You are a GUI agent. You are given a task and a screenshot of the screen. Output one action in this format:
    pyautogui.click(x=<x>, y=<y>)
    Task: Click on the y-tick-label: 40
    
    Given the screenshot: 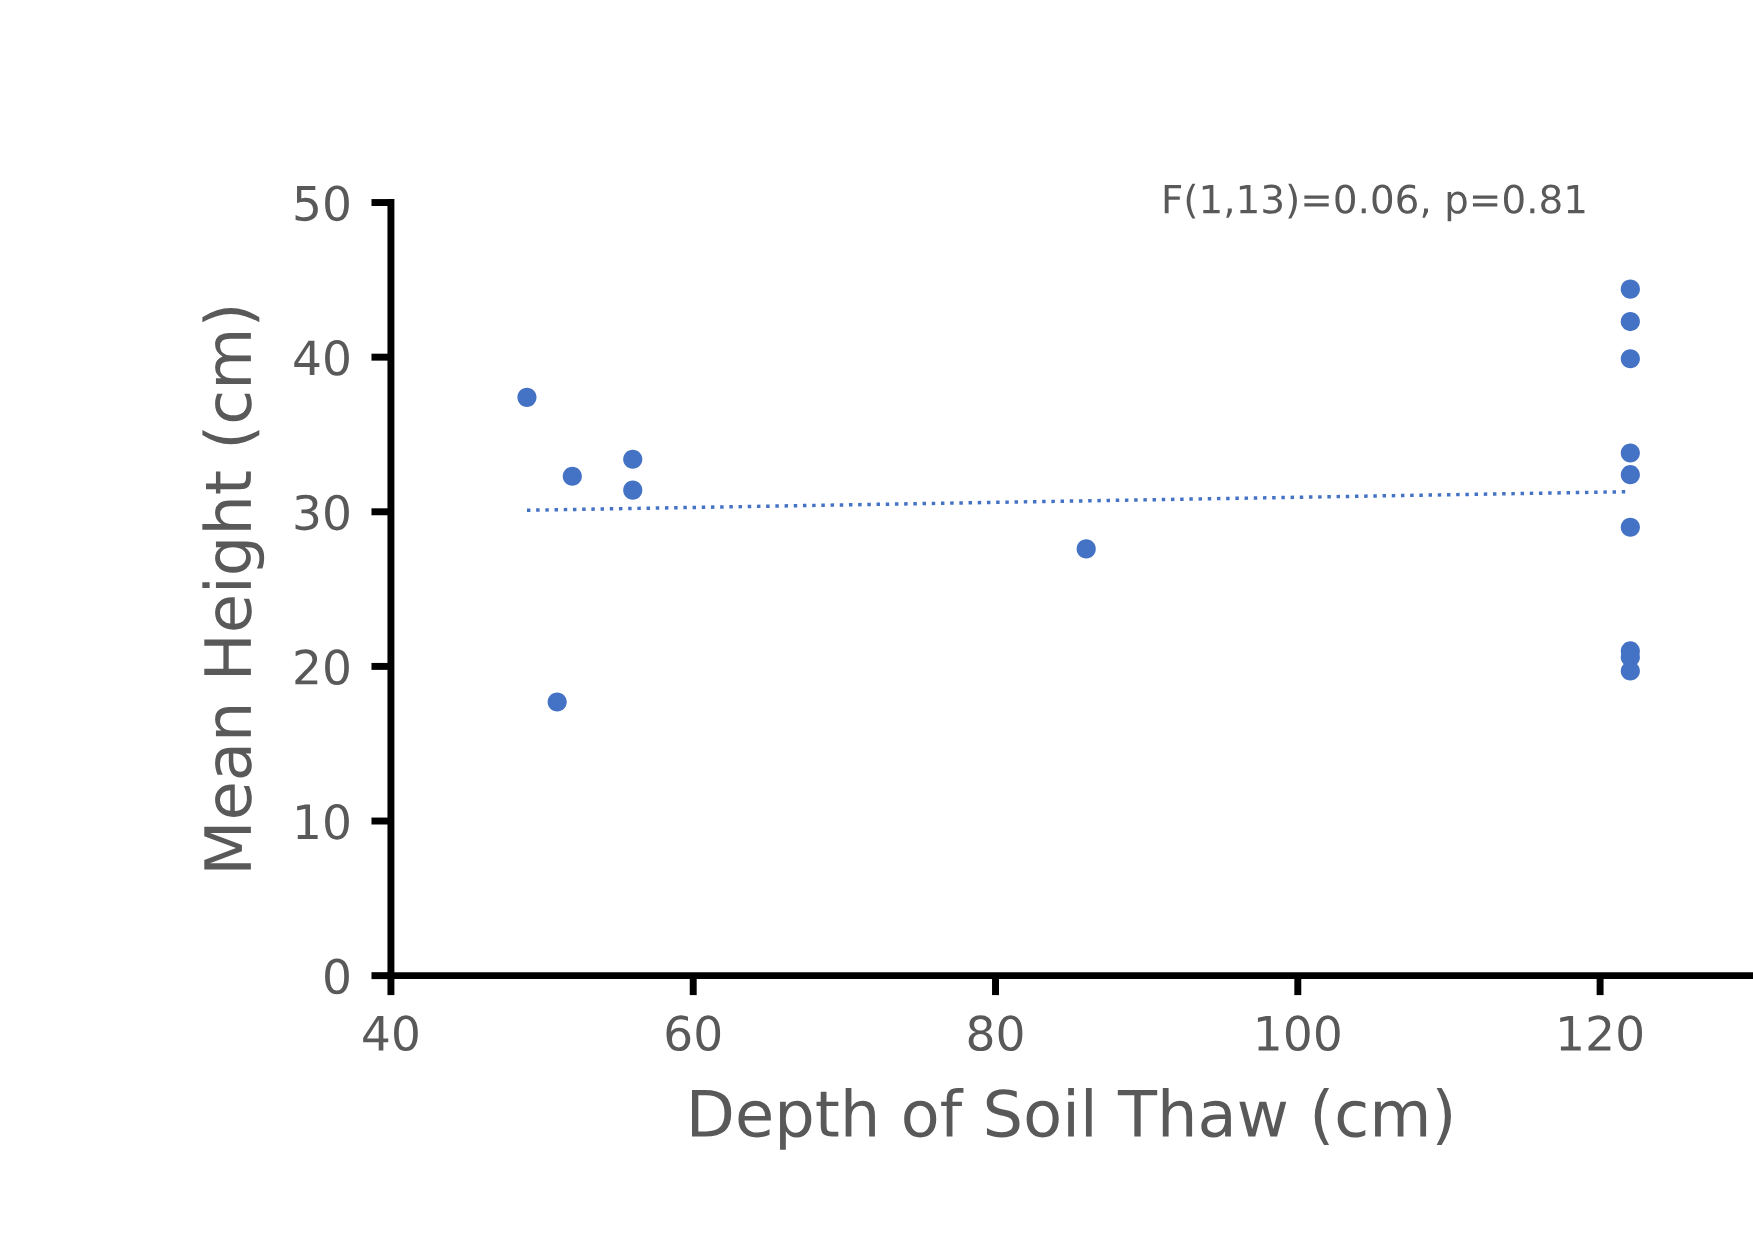 What is the action you would take?
    pyautogui.click(x=321, y=358)
    